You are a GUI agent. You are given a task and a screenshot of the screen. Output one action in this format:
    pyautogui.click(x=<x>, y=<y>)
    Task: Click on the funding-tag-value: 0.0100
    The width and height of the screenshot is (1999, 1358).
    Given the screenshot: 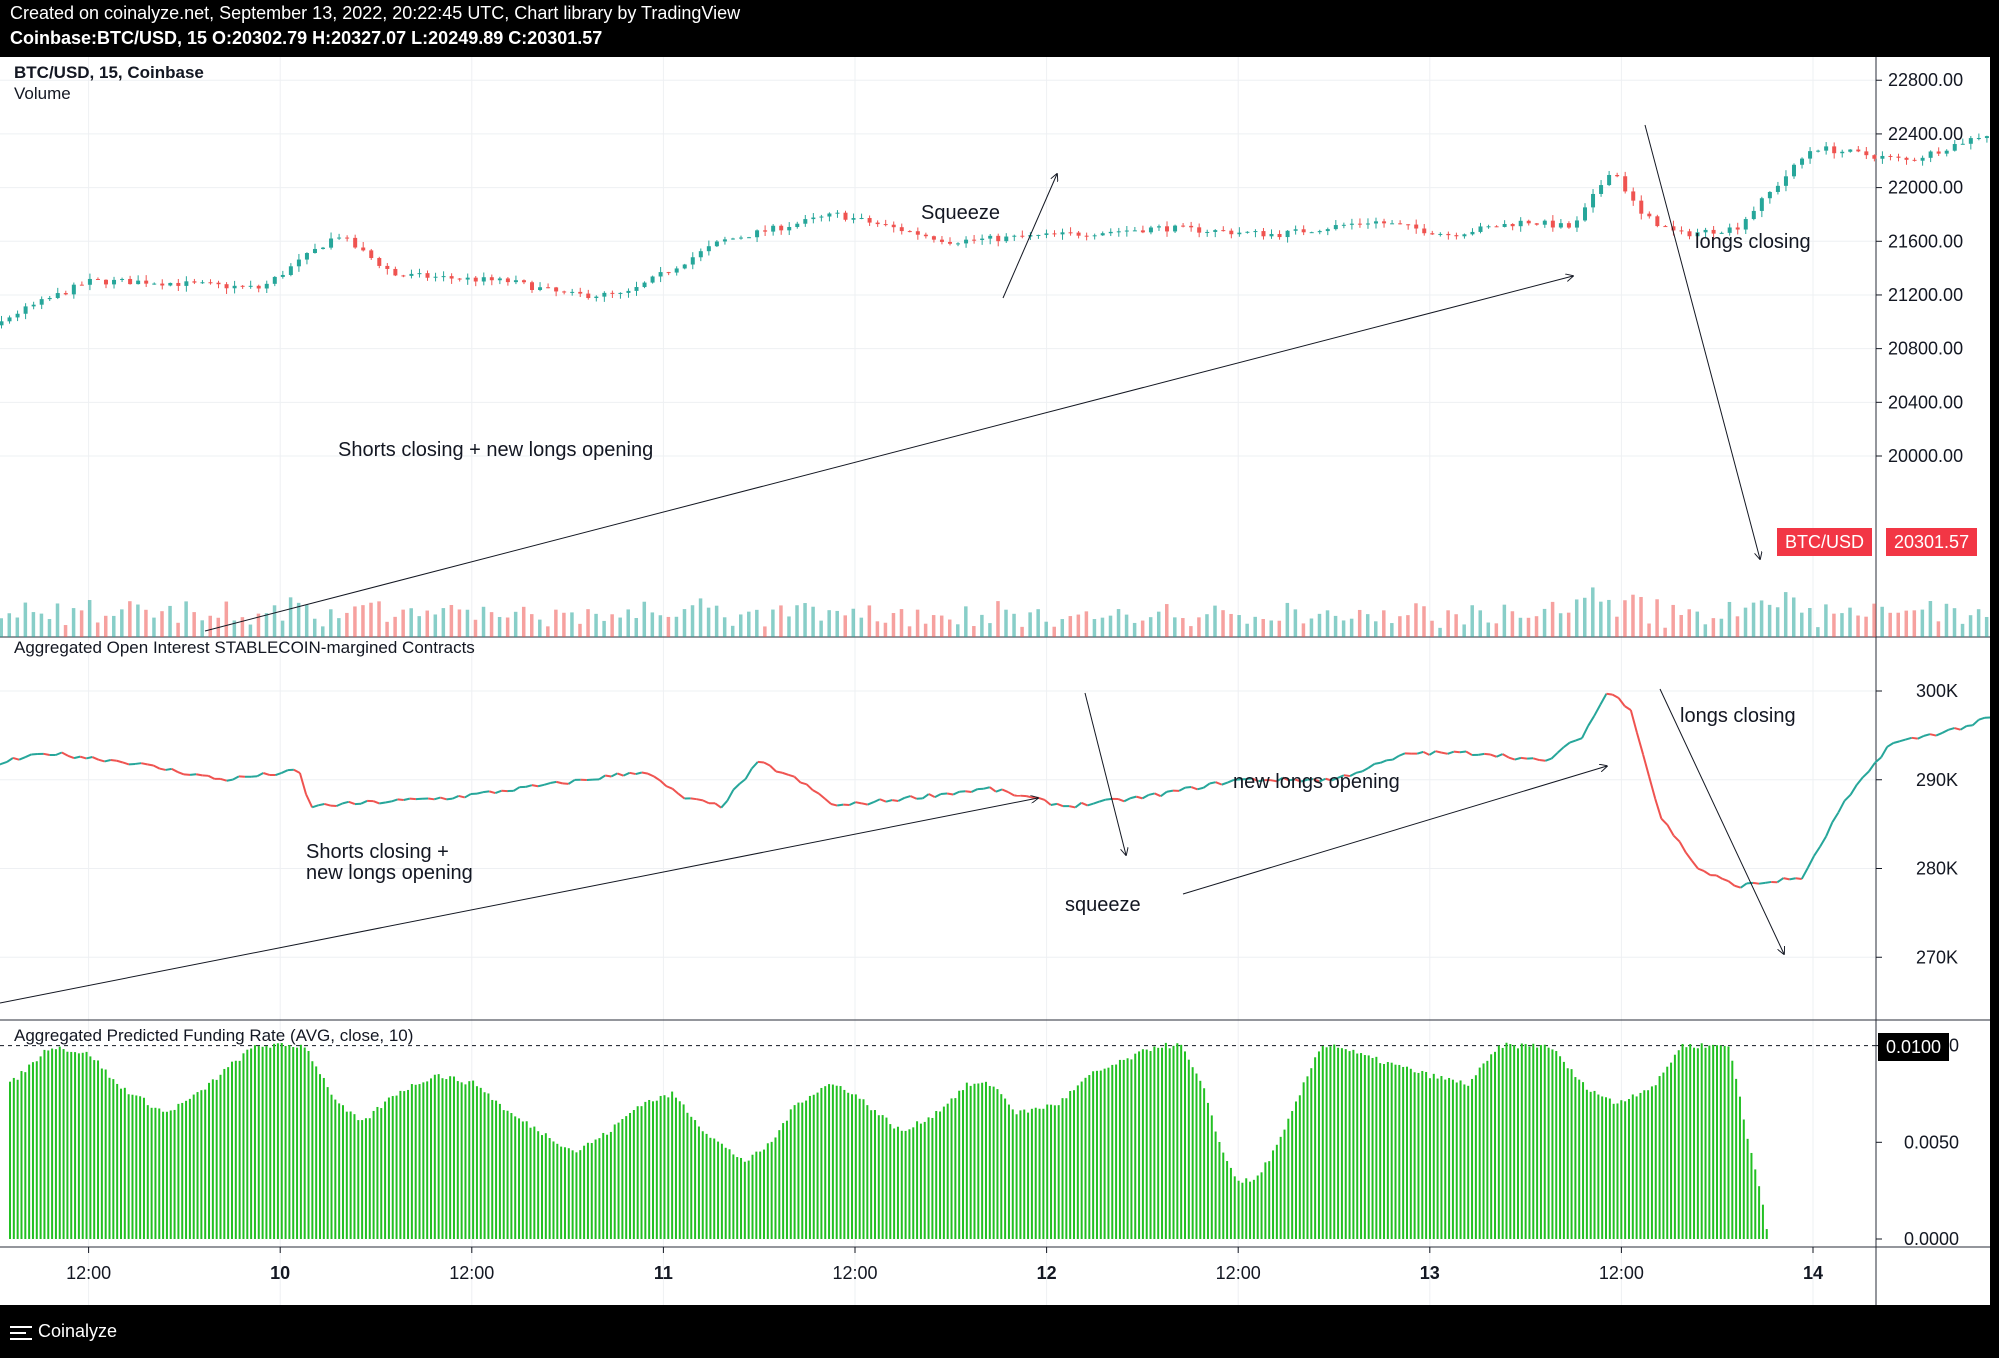 What is the action you would take?
    pyautogui.click(x=1914, y=1047)
    